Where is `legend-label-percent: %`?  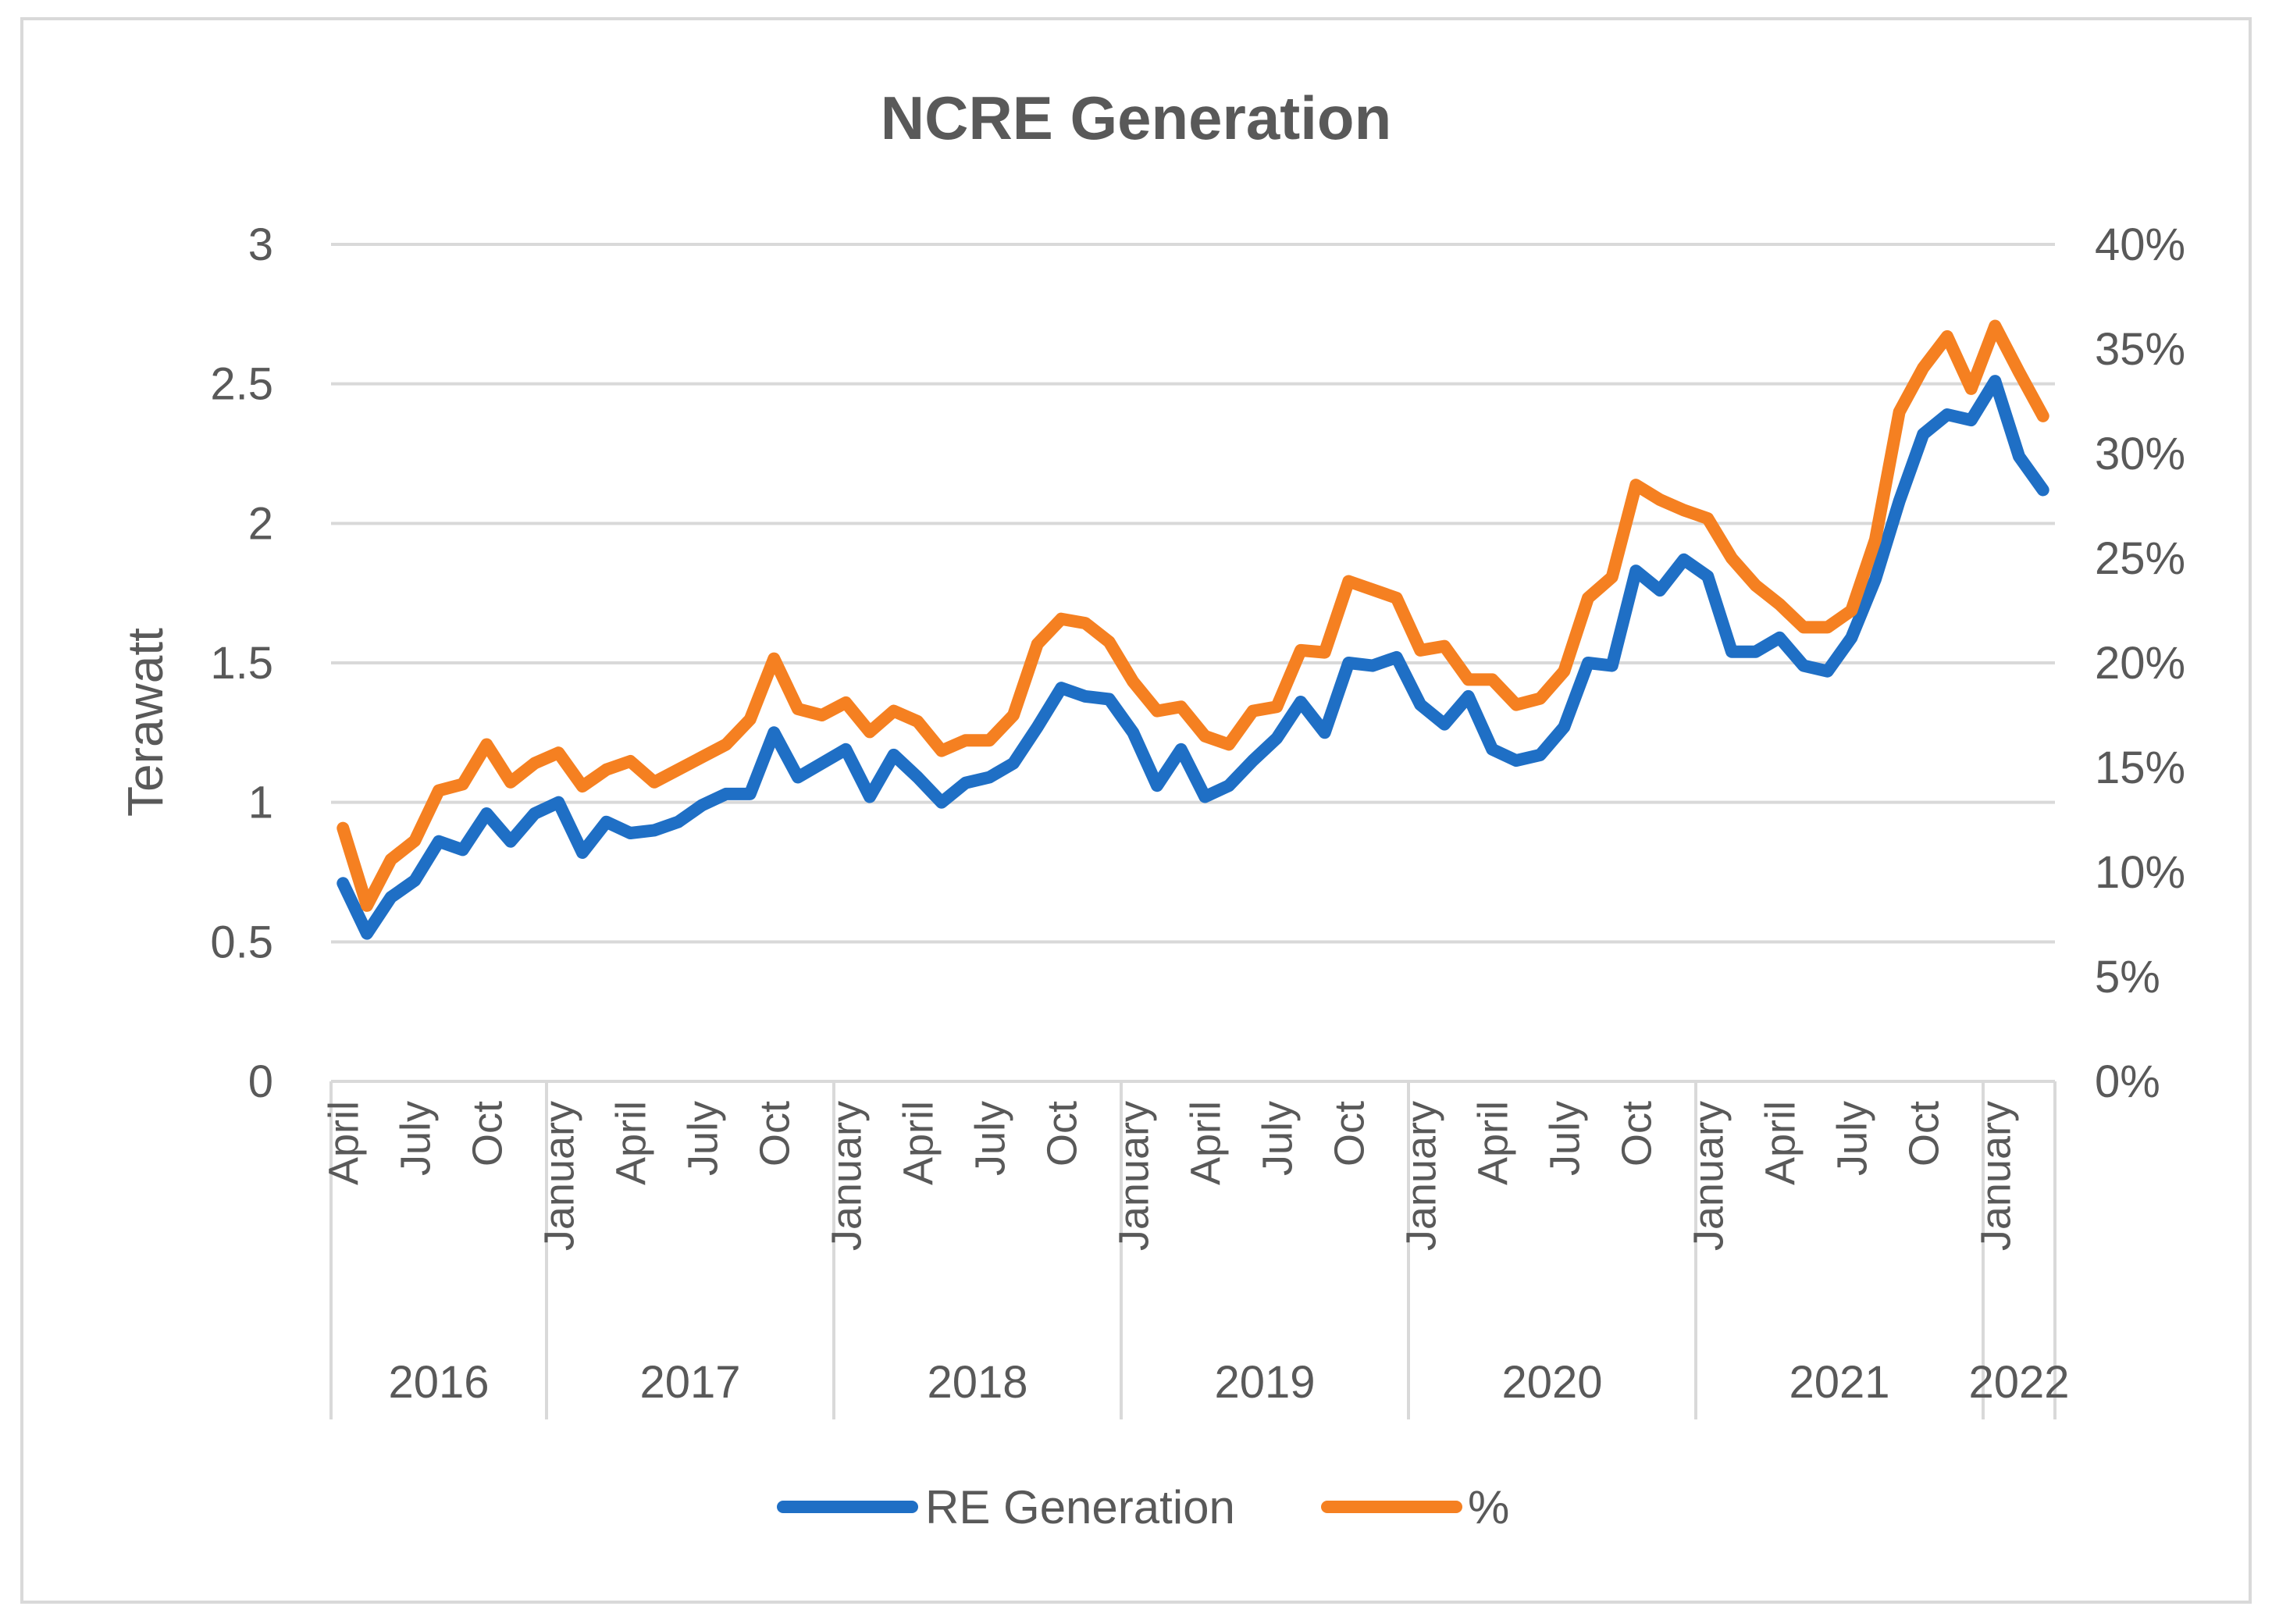
legend-label-percent: % is located at coordinates (1488, 1507).